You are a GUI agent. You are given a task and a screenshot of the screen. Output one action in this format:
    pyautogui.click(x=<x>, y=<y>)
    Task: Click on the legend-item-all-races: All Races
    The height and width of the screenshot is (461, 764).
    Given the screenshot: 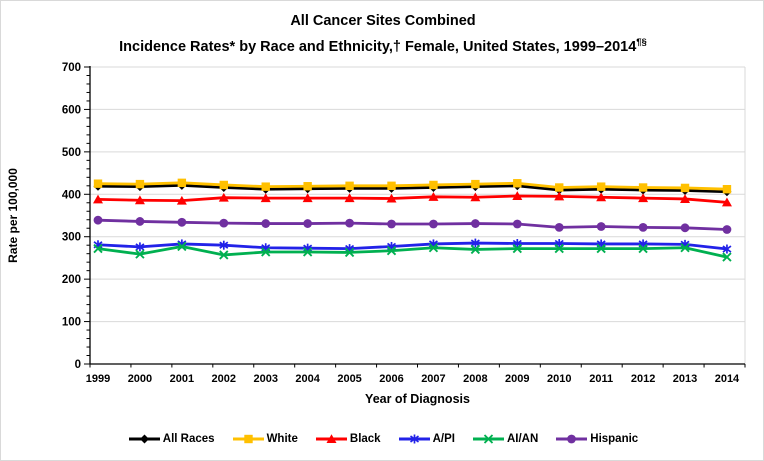 What is the action you would take?
    pyautogui.click(x=171, y=439)
    